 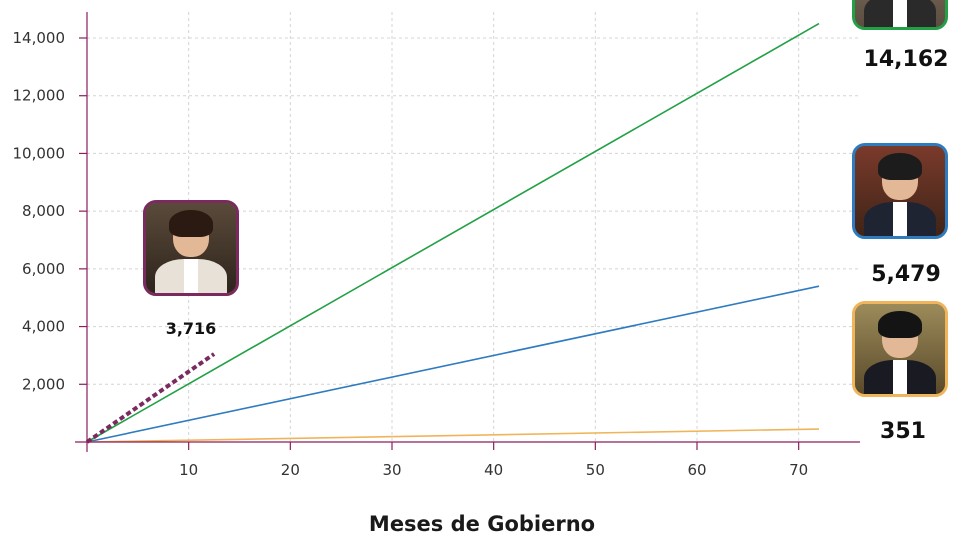 I want to click on president-photo-sheinbaum, so click(x=191, y=248).